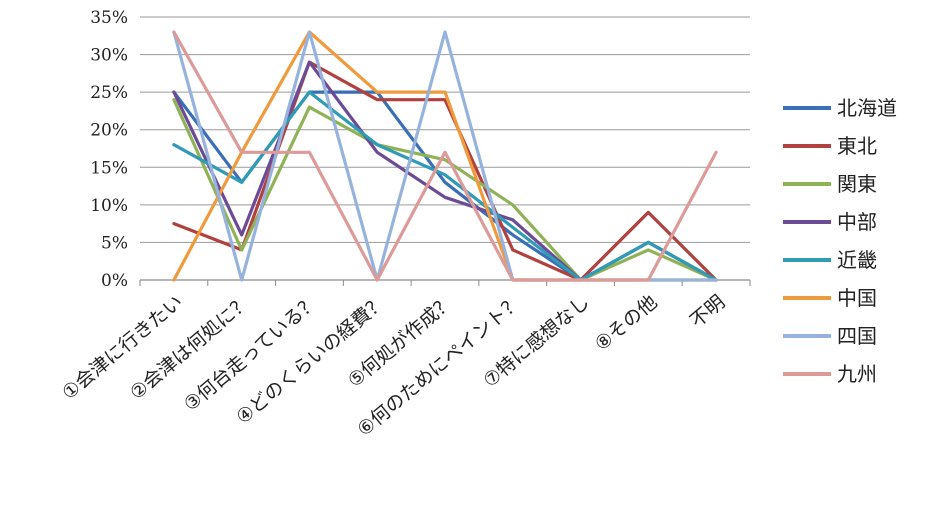 The height and width of the screenshot is (526, 935). What do you see at coordinates (857, 184) in the screenshot?
I see `legend-label: 関東` at bounding box center [857, 184].